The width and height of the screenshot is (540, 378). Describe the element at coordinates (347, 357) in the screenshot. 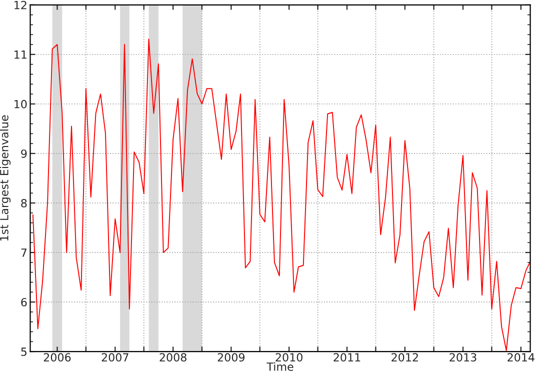

I see `x-tick-label: 2011` at that location.